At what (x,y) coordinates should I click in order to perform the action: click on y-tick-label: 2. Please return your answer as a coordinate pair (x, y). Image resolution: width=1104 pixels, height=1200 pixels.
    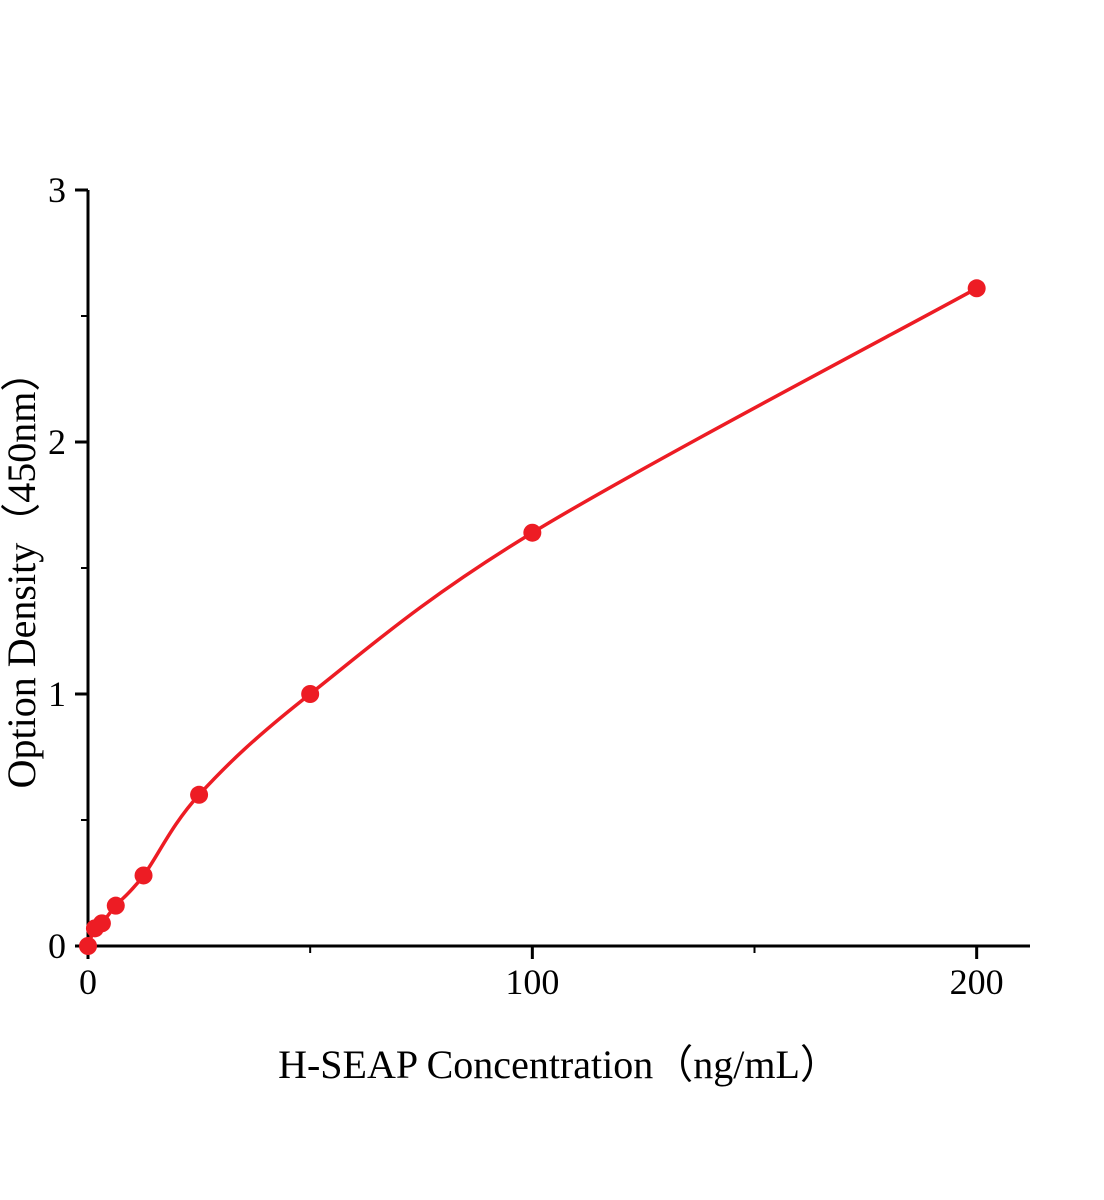
    Looking at the image, I should click on (57, 442).